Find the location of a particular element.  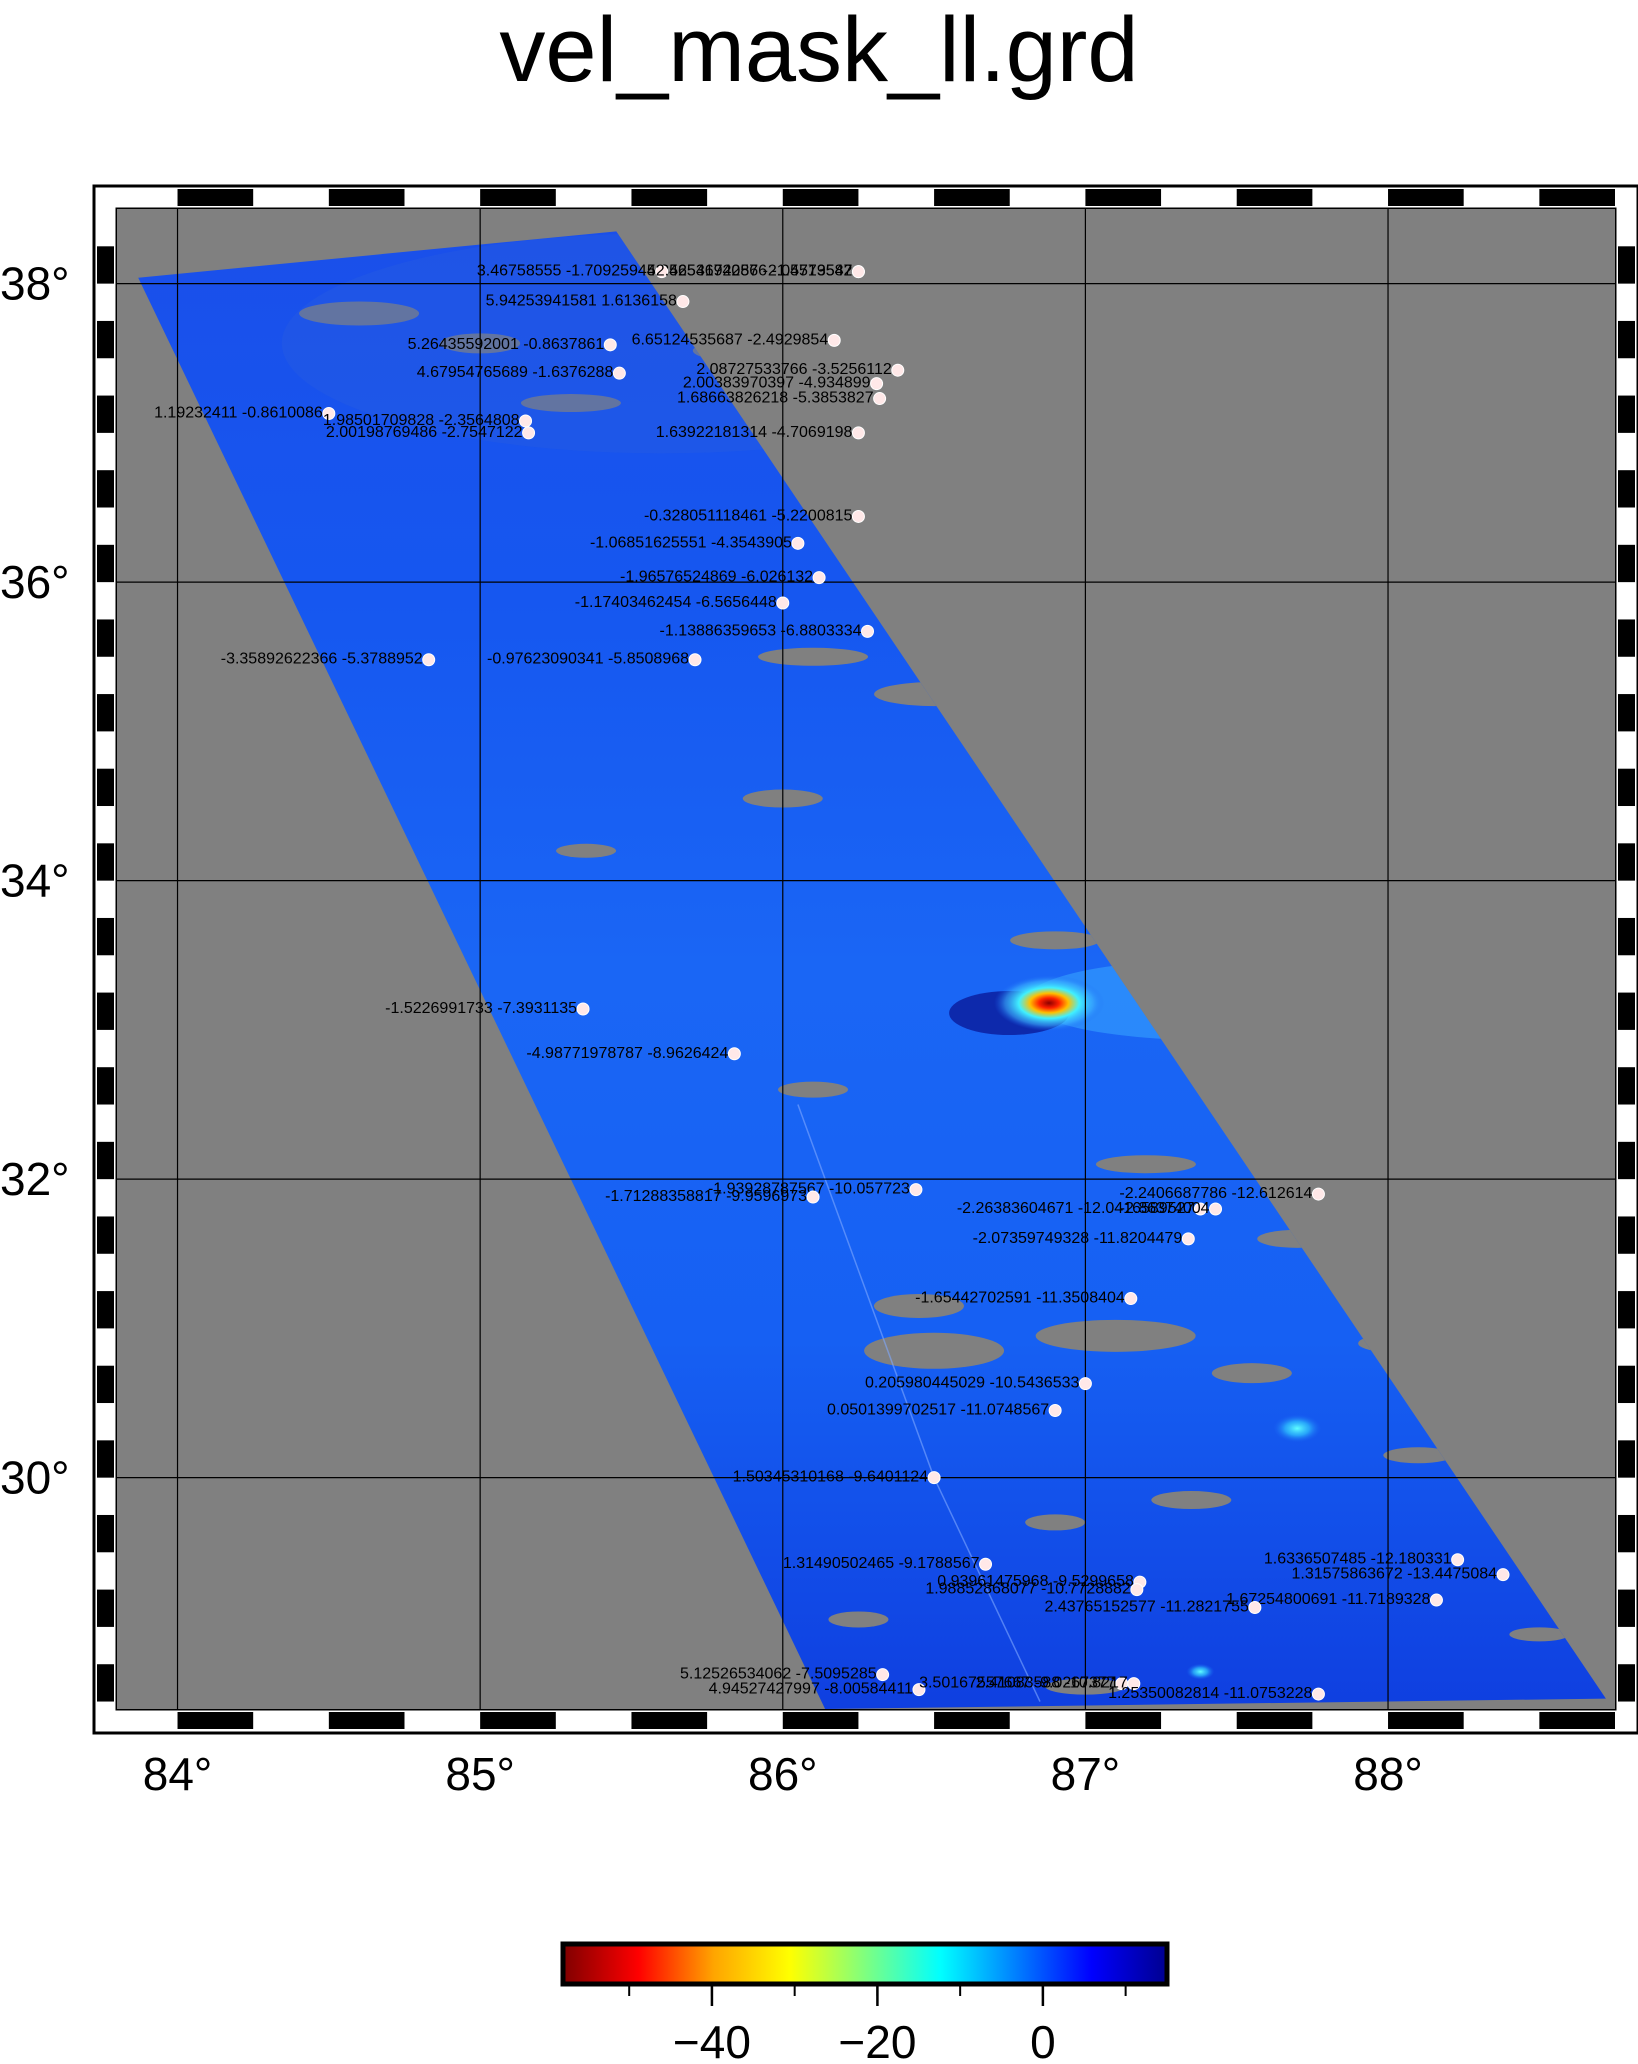

station-label: -1.96576524869 -6.026132 is located at coordinates (716, 577).